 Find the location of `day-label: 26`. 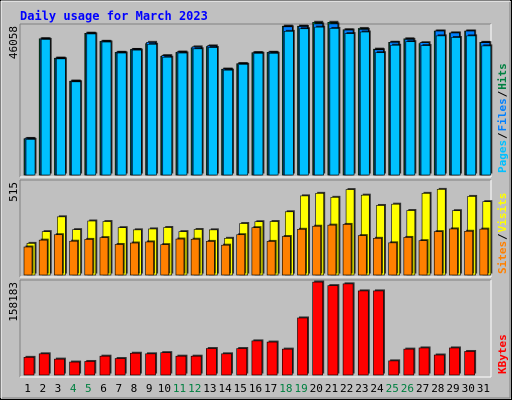

day-label: 26 is located at coordinates (407, 388).